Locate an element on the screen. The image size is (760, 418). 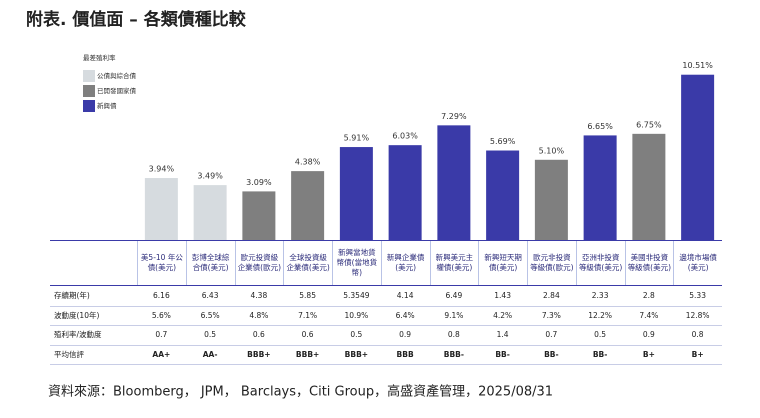
legend-label: 已開發國家債 is located at coordinates (117, 90).